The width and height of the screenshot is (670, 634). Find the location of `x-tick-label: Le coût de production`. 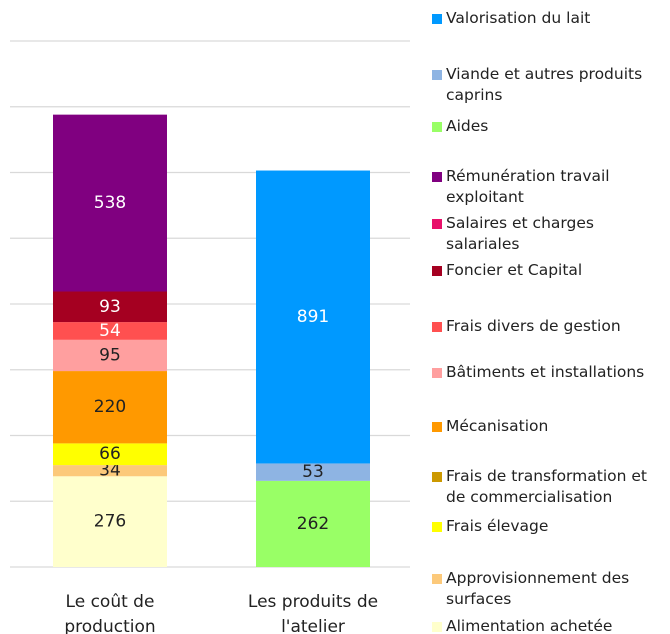

x-tick-label: Le coût de production is located at coordinates (110, 613).